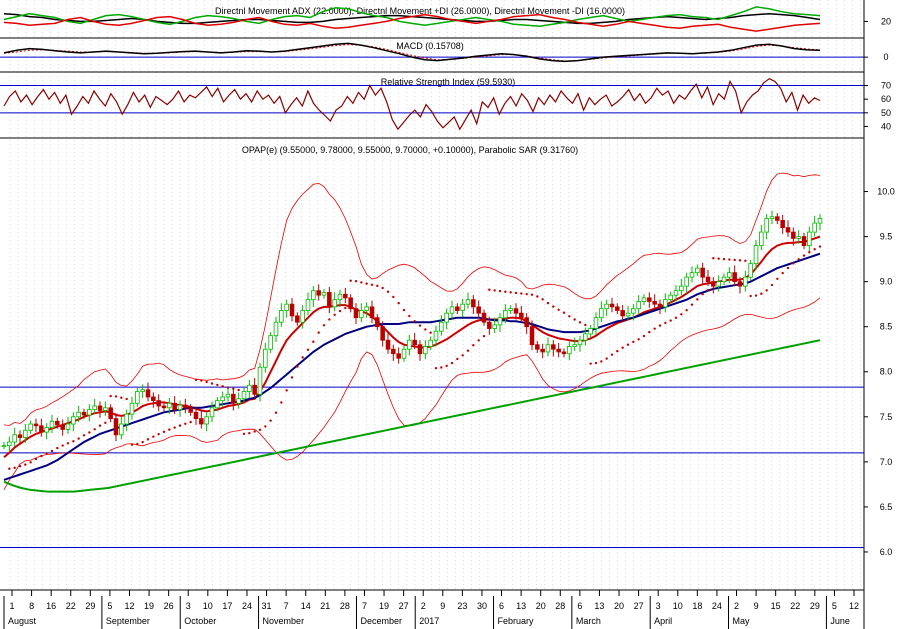 The height and width of the screenshot is (629, 899). I want to click on x-day-label: 8, so click(31, 606).